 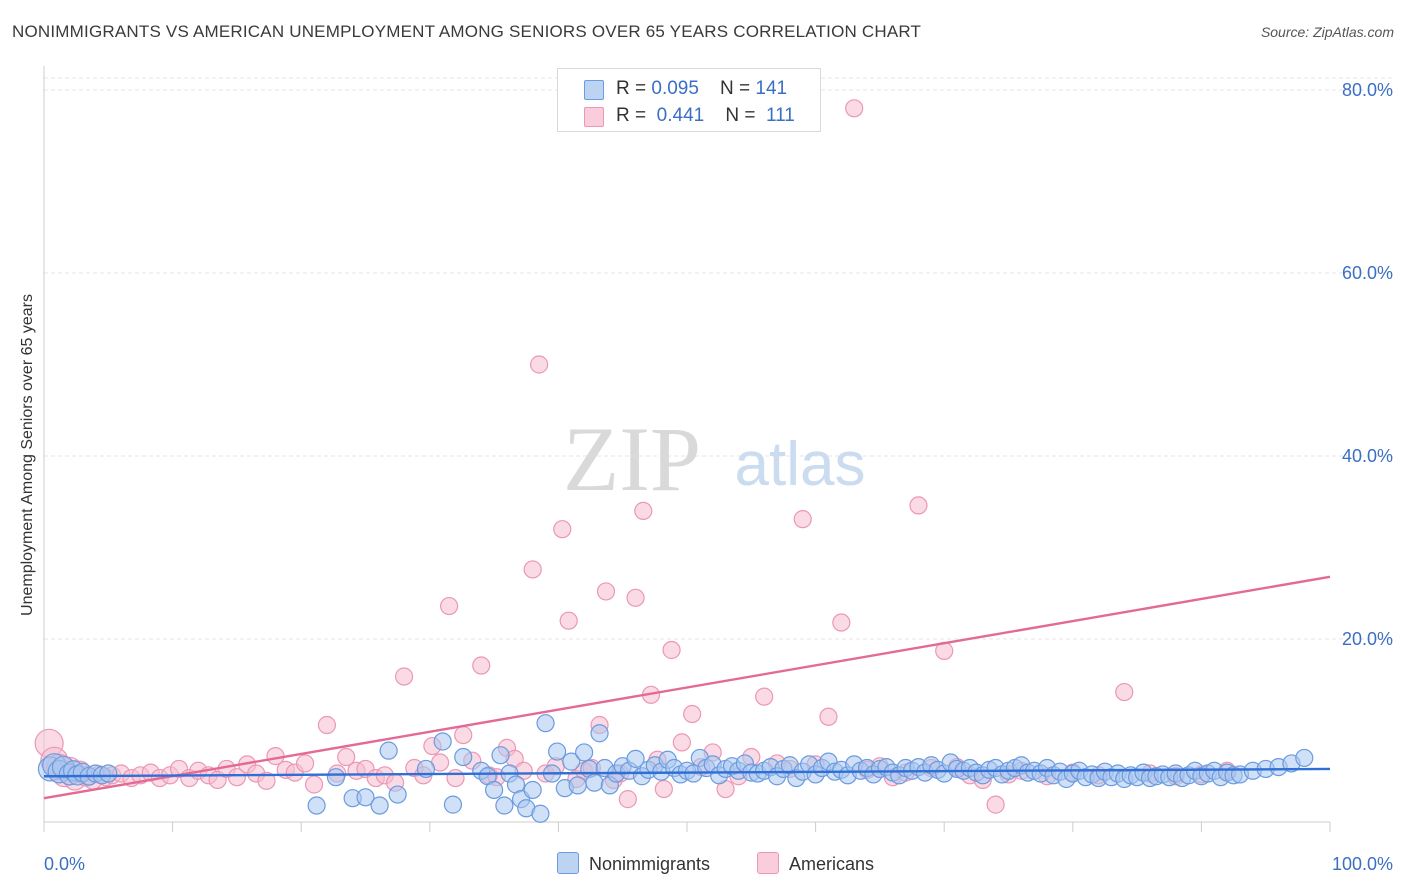 What do you see at coordinates (632, 459) in the screenshot?
I see `watermark-zip: ZIP` at bounding box center [632, 459].